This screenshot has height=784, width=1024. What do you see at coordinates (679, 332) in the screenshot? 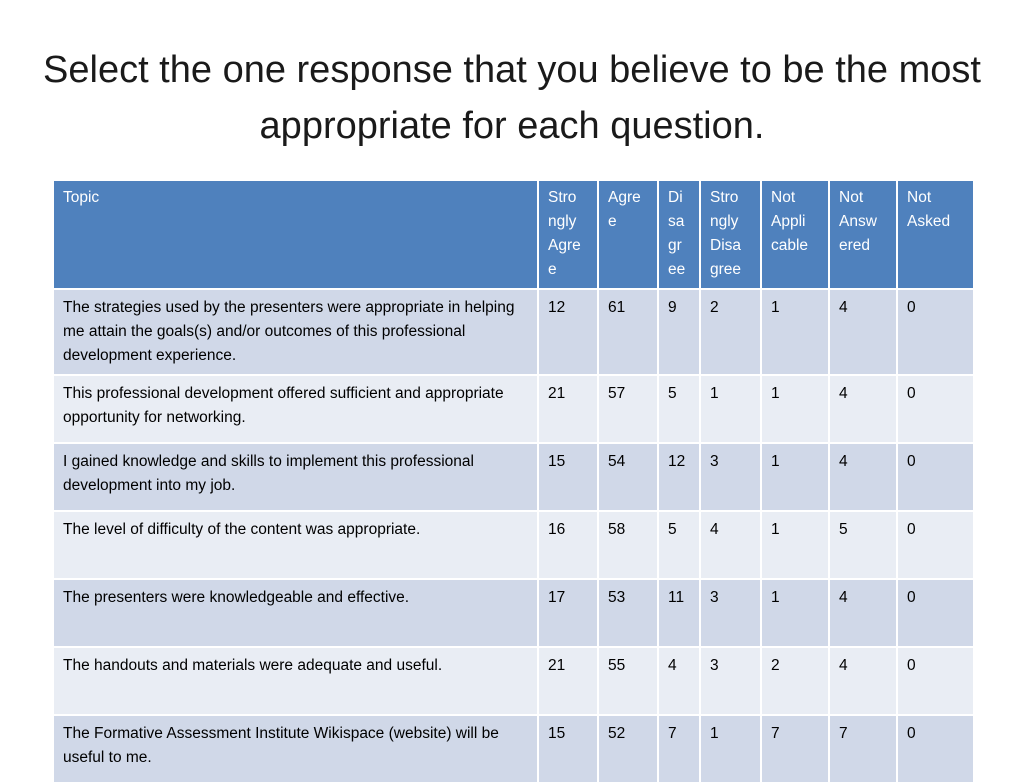
I see `disagree-cell: 9` at bounding box center [679, 332].